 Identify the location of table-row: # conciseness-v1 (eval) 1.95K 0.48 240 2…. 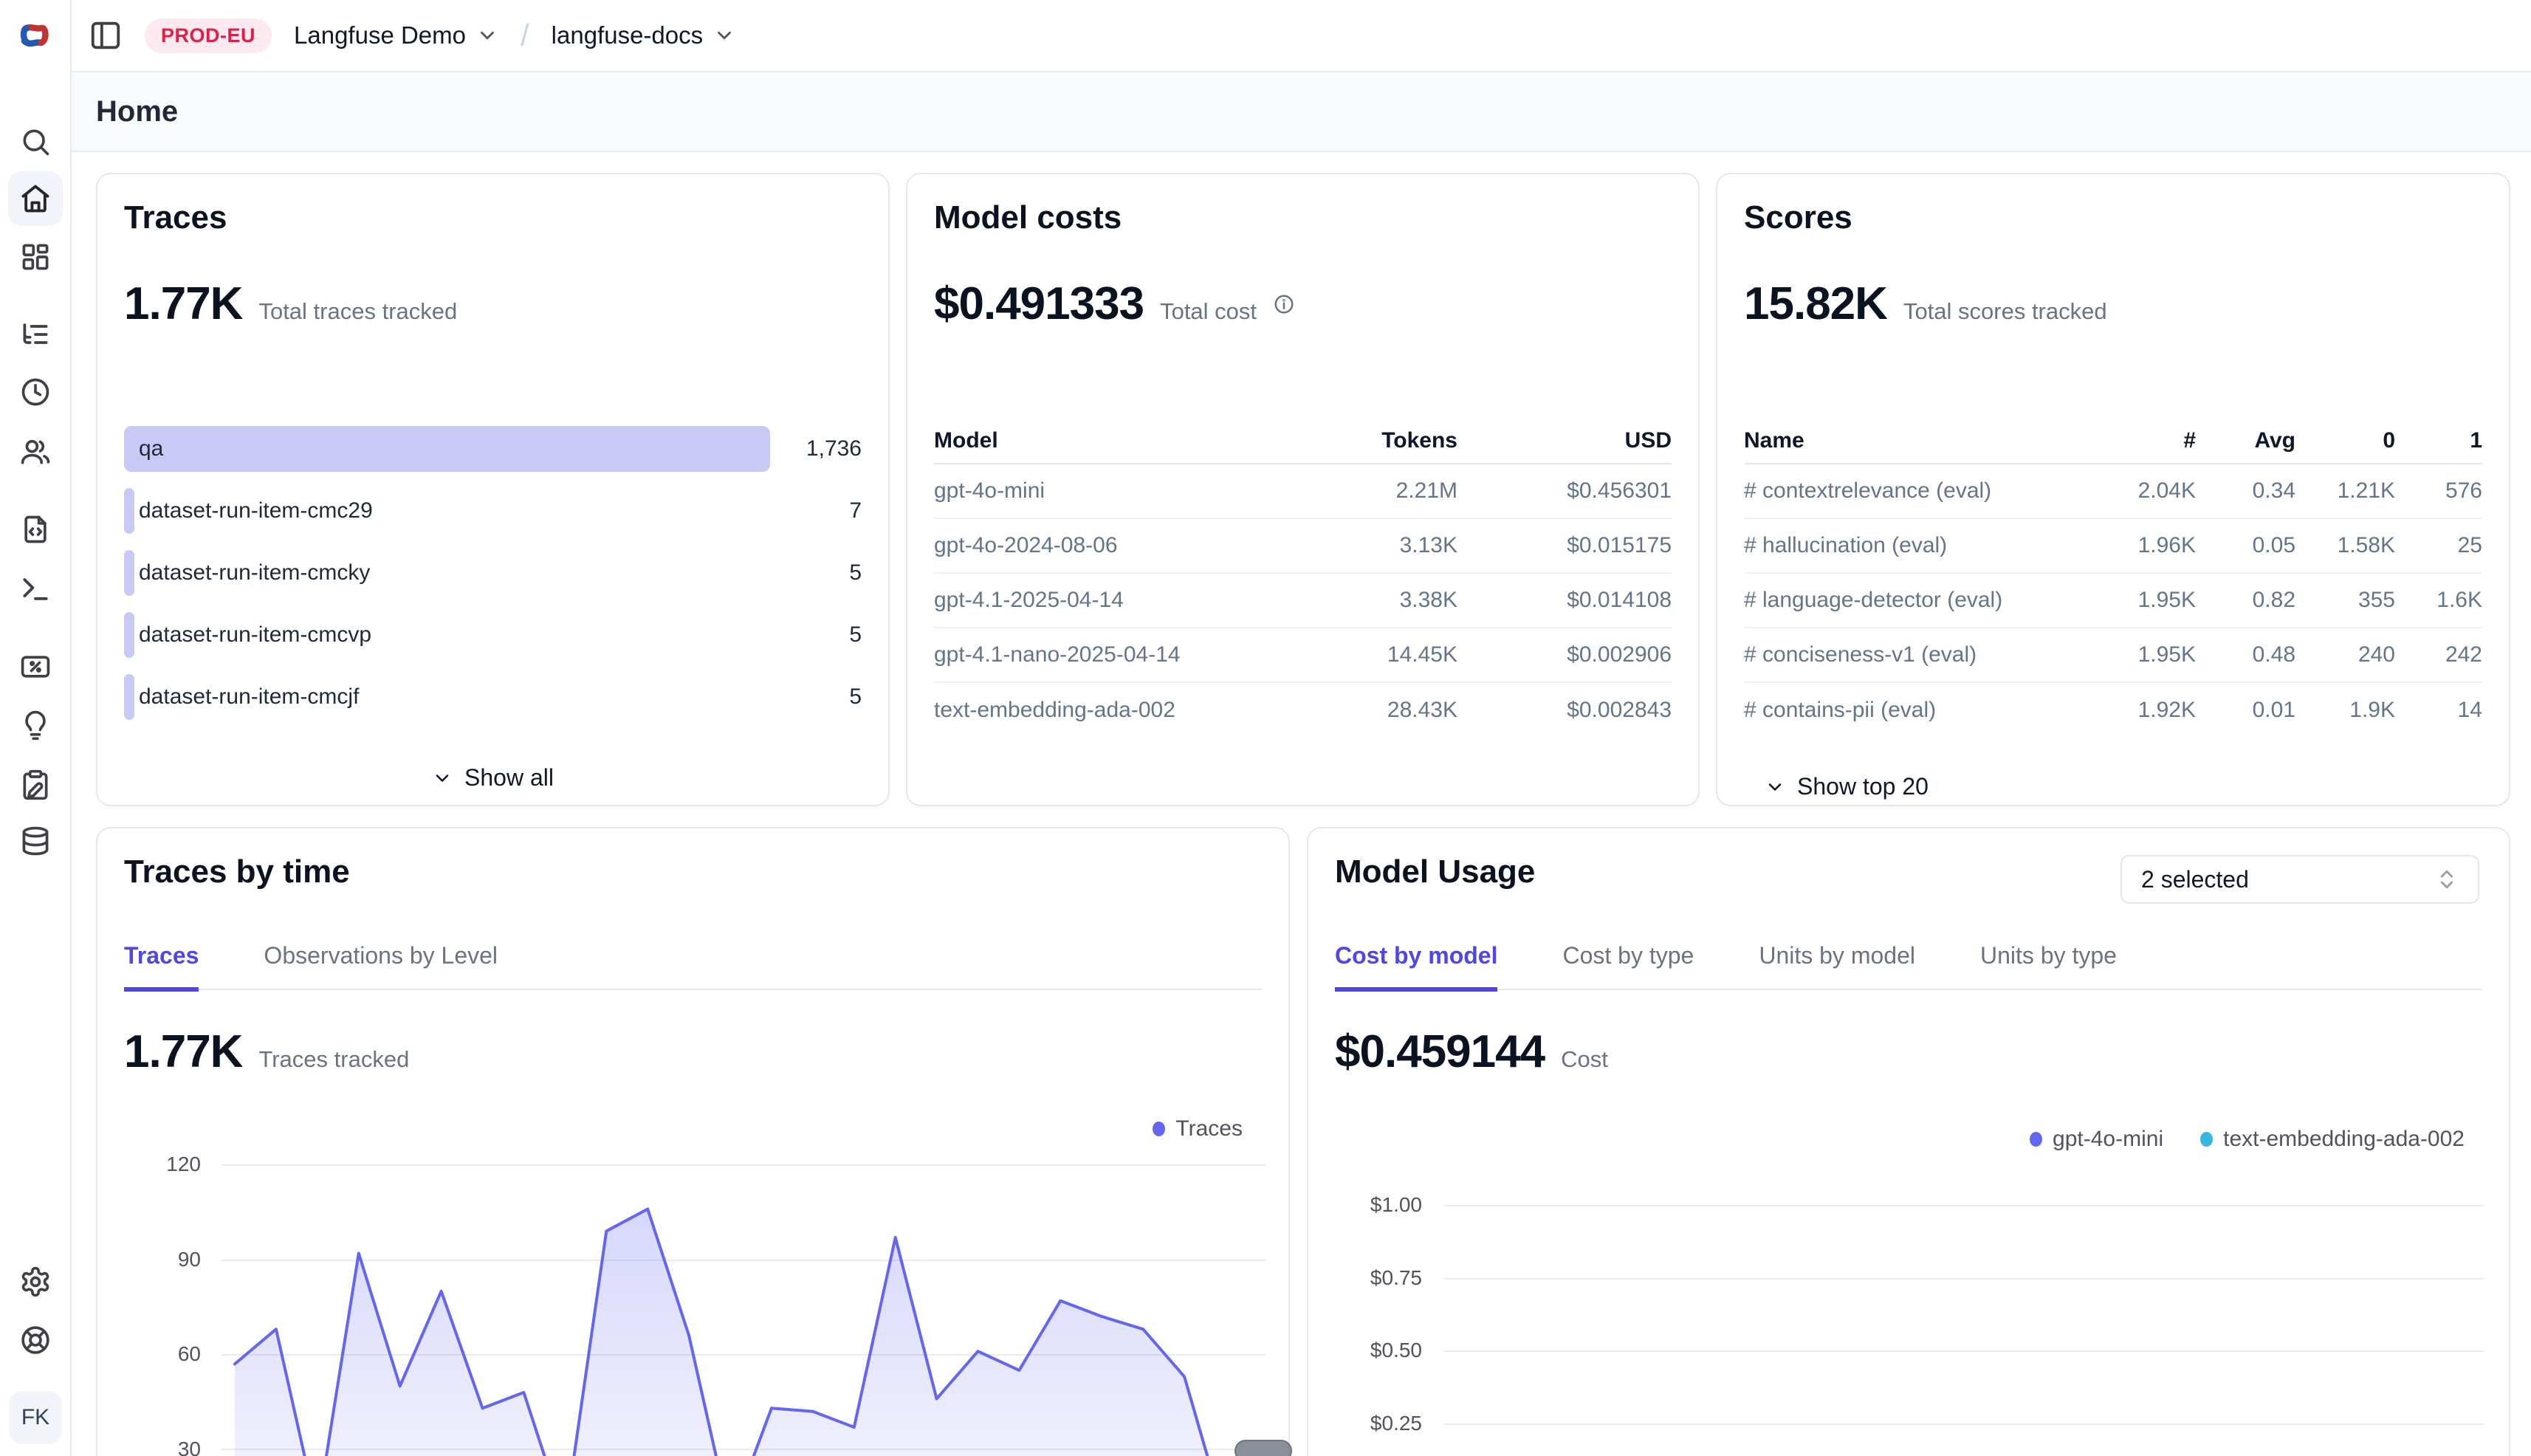
(2113, 656).